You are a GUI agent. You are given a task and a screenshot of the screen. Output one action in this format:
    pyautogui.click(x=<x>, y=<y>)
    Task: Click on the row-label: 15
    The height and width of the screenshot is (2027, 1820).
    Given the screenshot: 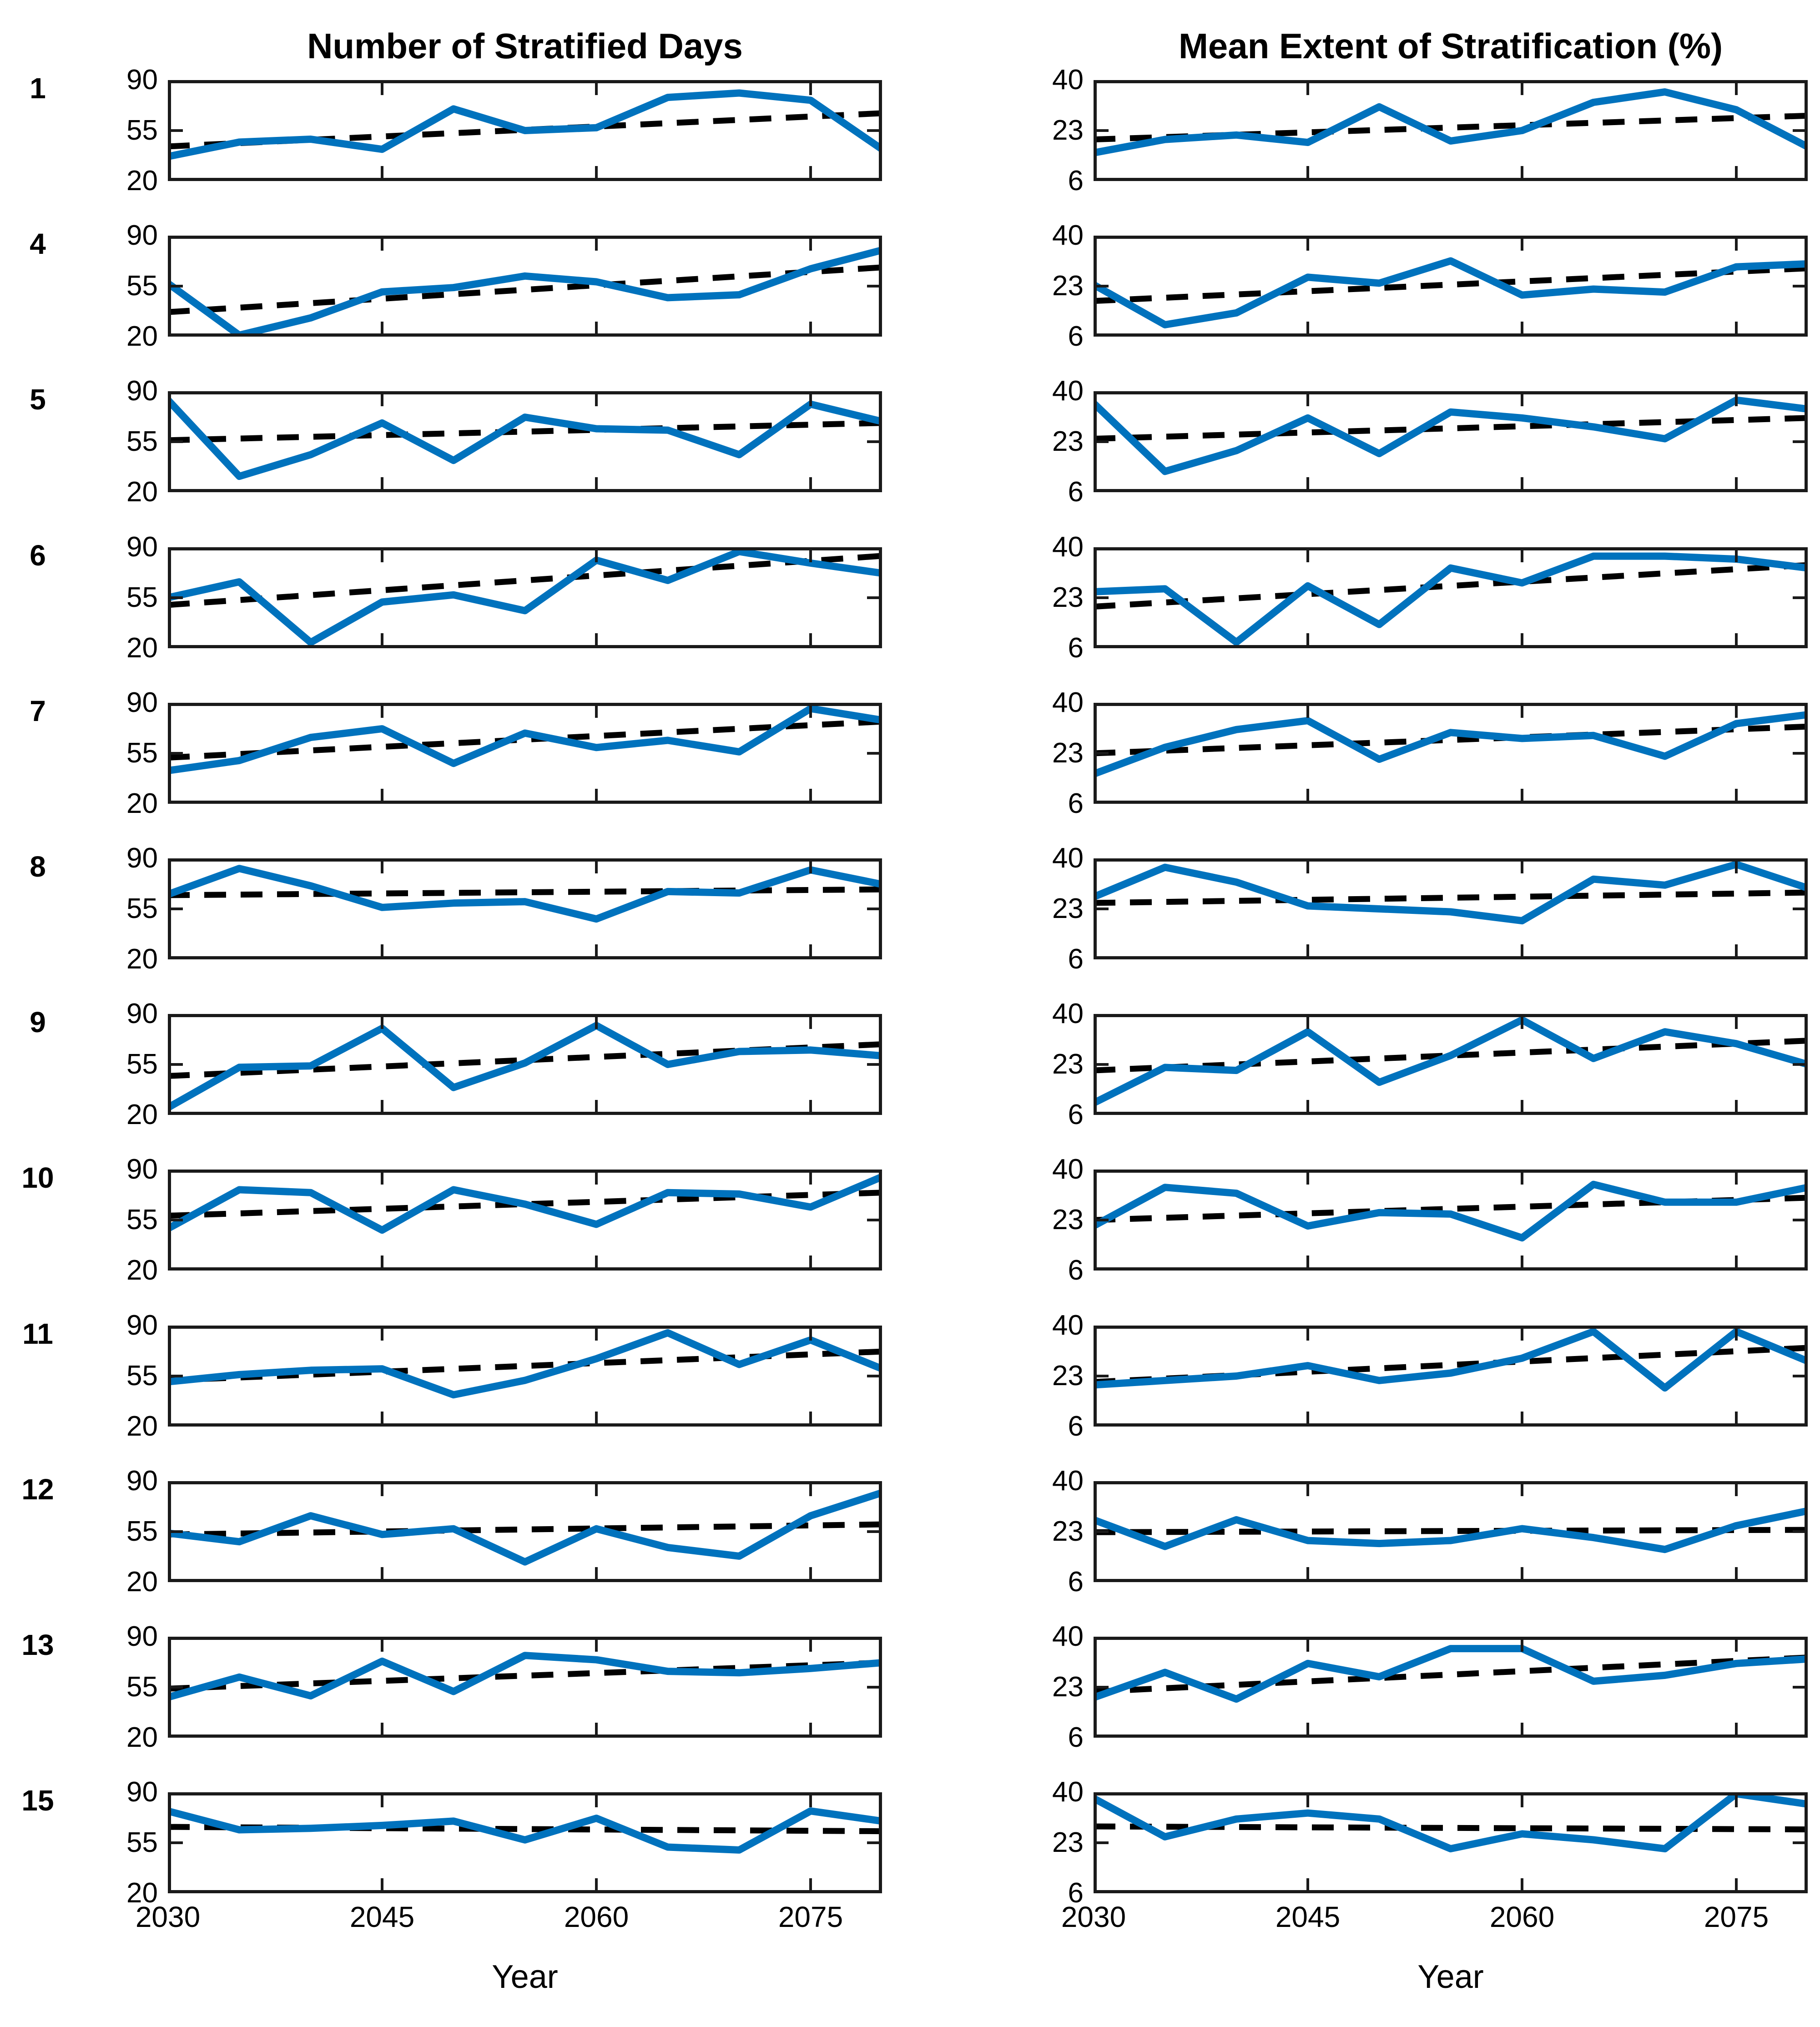 What is the action you would take?
    pyautogui.click(x=37, y=1800)
    